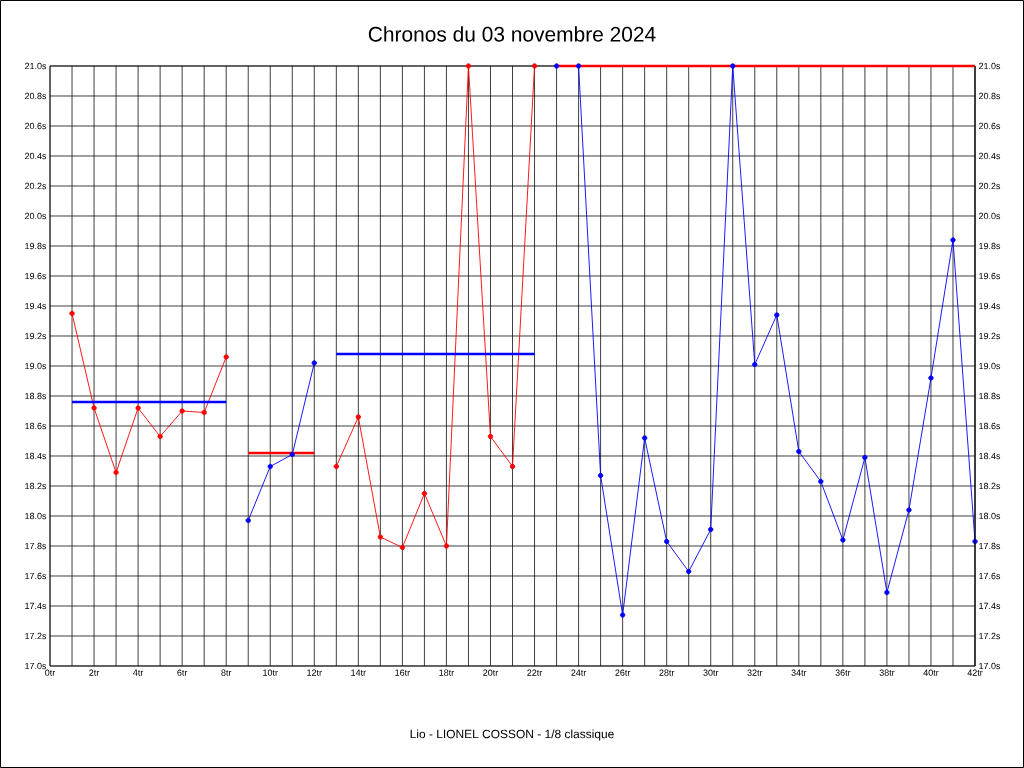  Describe the element at coordinates (989, 96) in the screenshot. I see `y2-tick-label: 20.8s` at that location.